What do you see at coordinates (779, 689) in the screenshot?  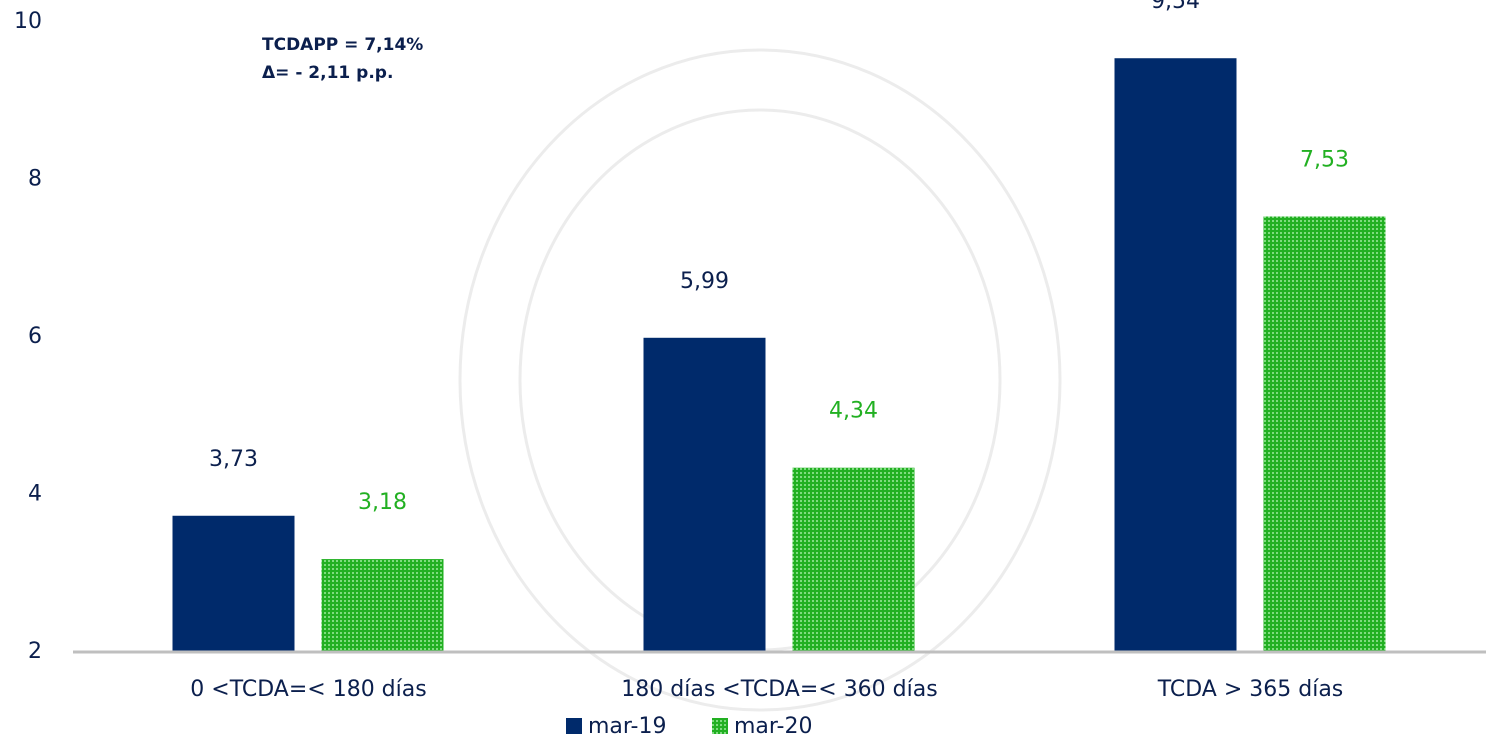 I see `x-tick-label: 180 días <TCDA=< 360 días` at bounding box center [779, 689].